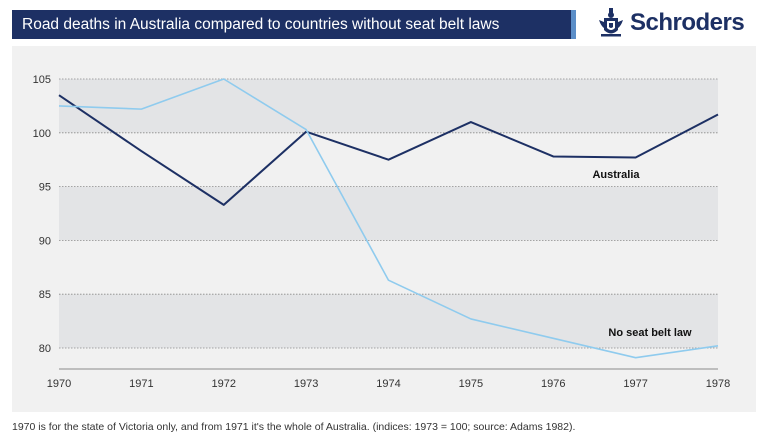  Describe the element at coordinates (141, 384) in the screenshot. I see `x-tick-label: 1971` at that location.